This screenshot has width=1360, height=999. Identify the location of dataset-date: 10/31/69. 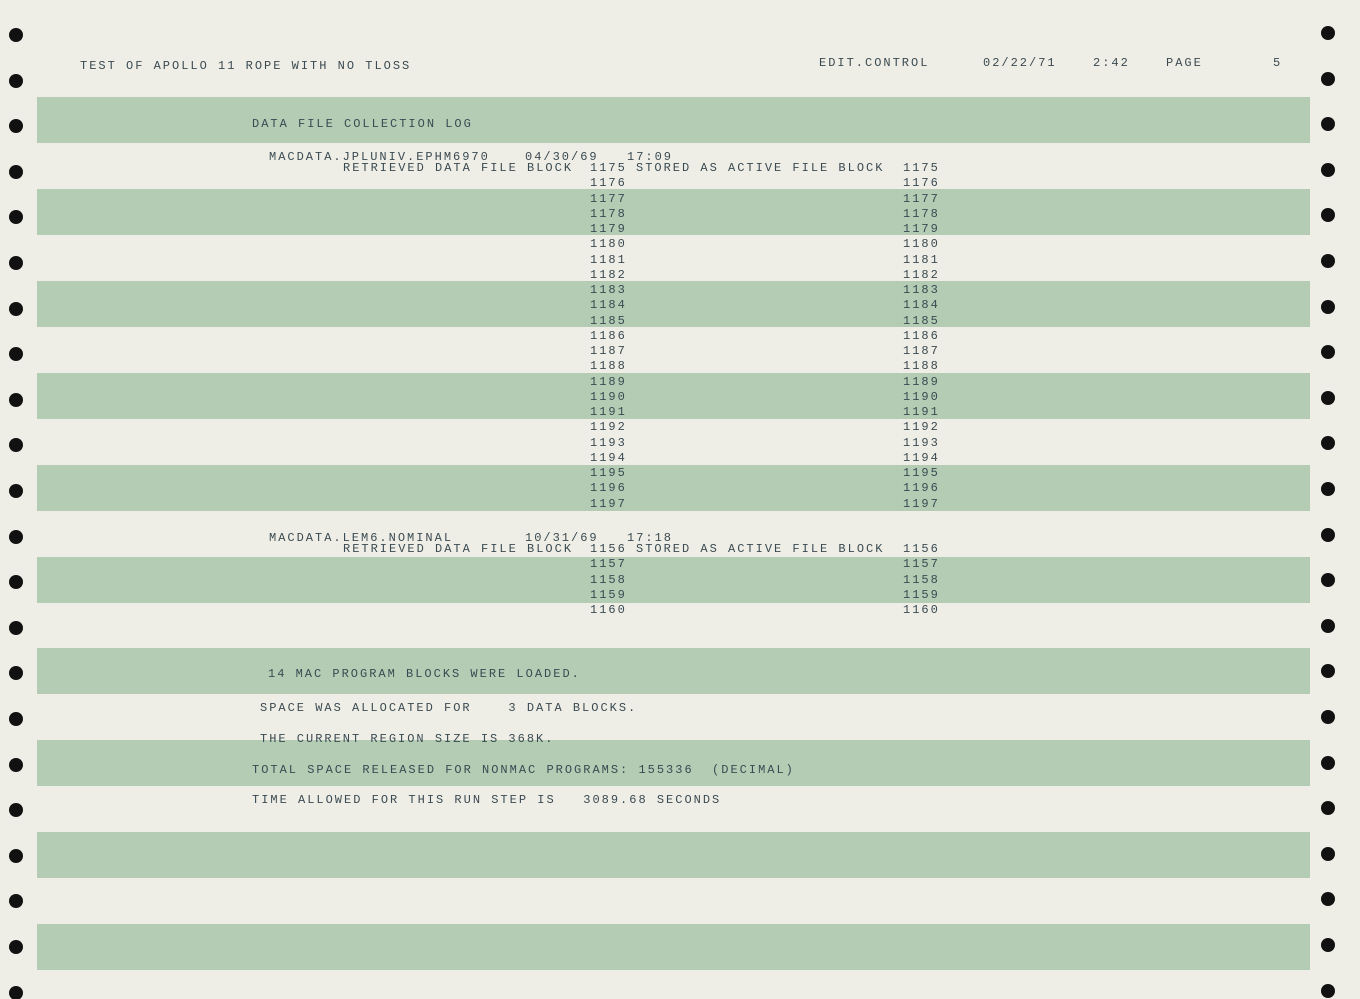
(562, 538).